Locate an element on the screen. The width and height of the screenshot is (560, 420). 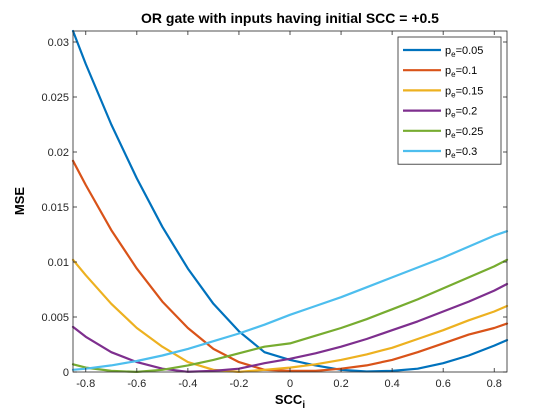
legend-box is located at coordinates (449, 100).